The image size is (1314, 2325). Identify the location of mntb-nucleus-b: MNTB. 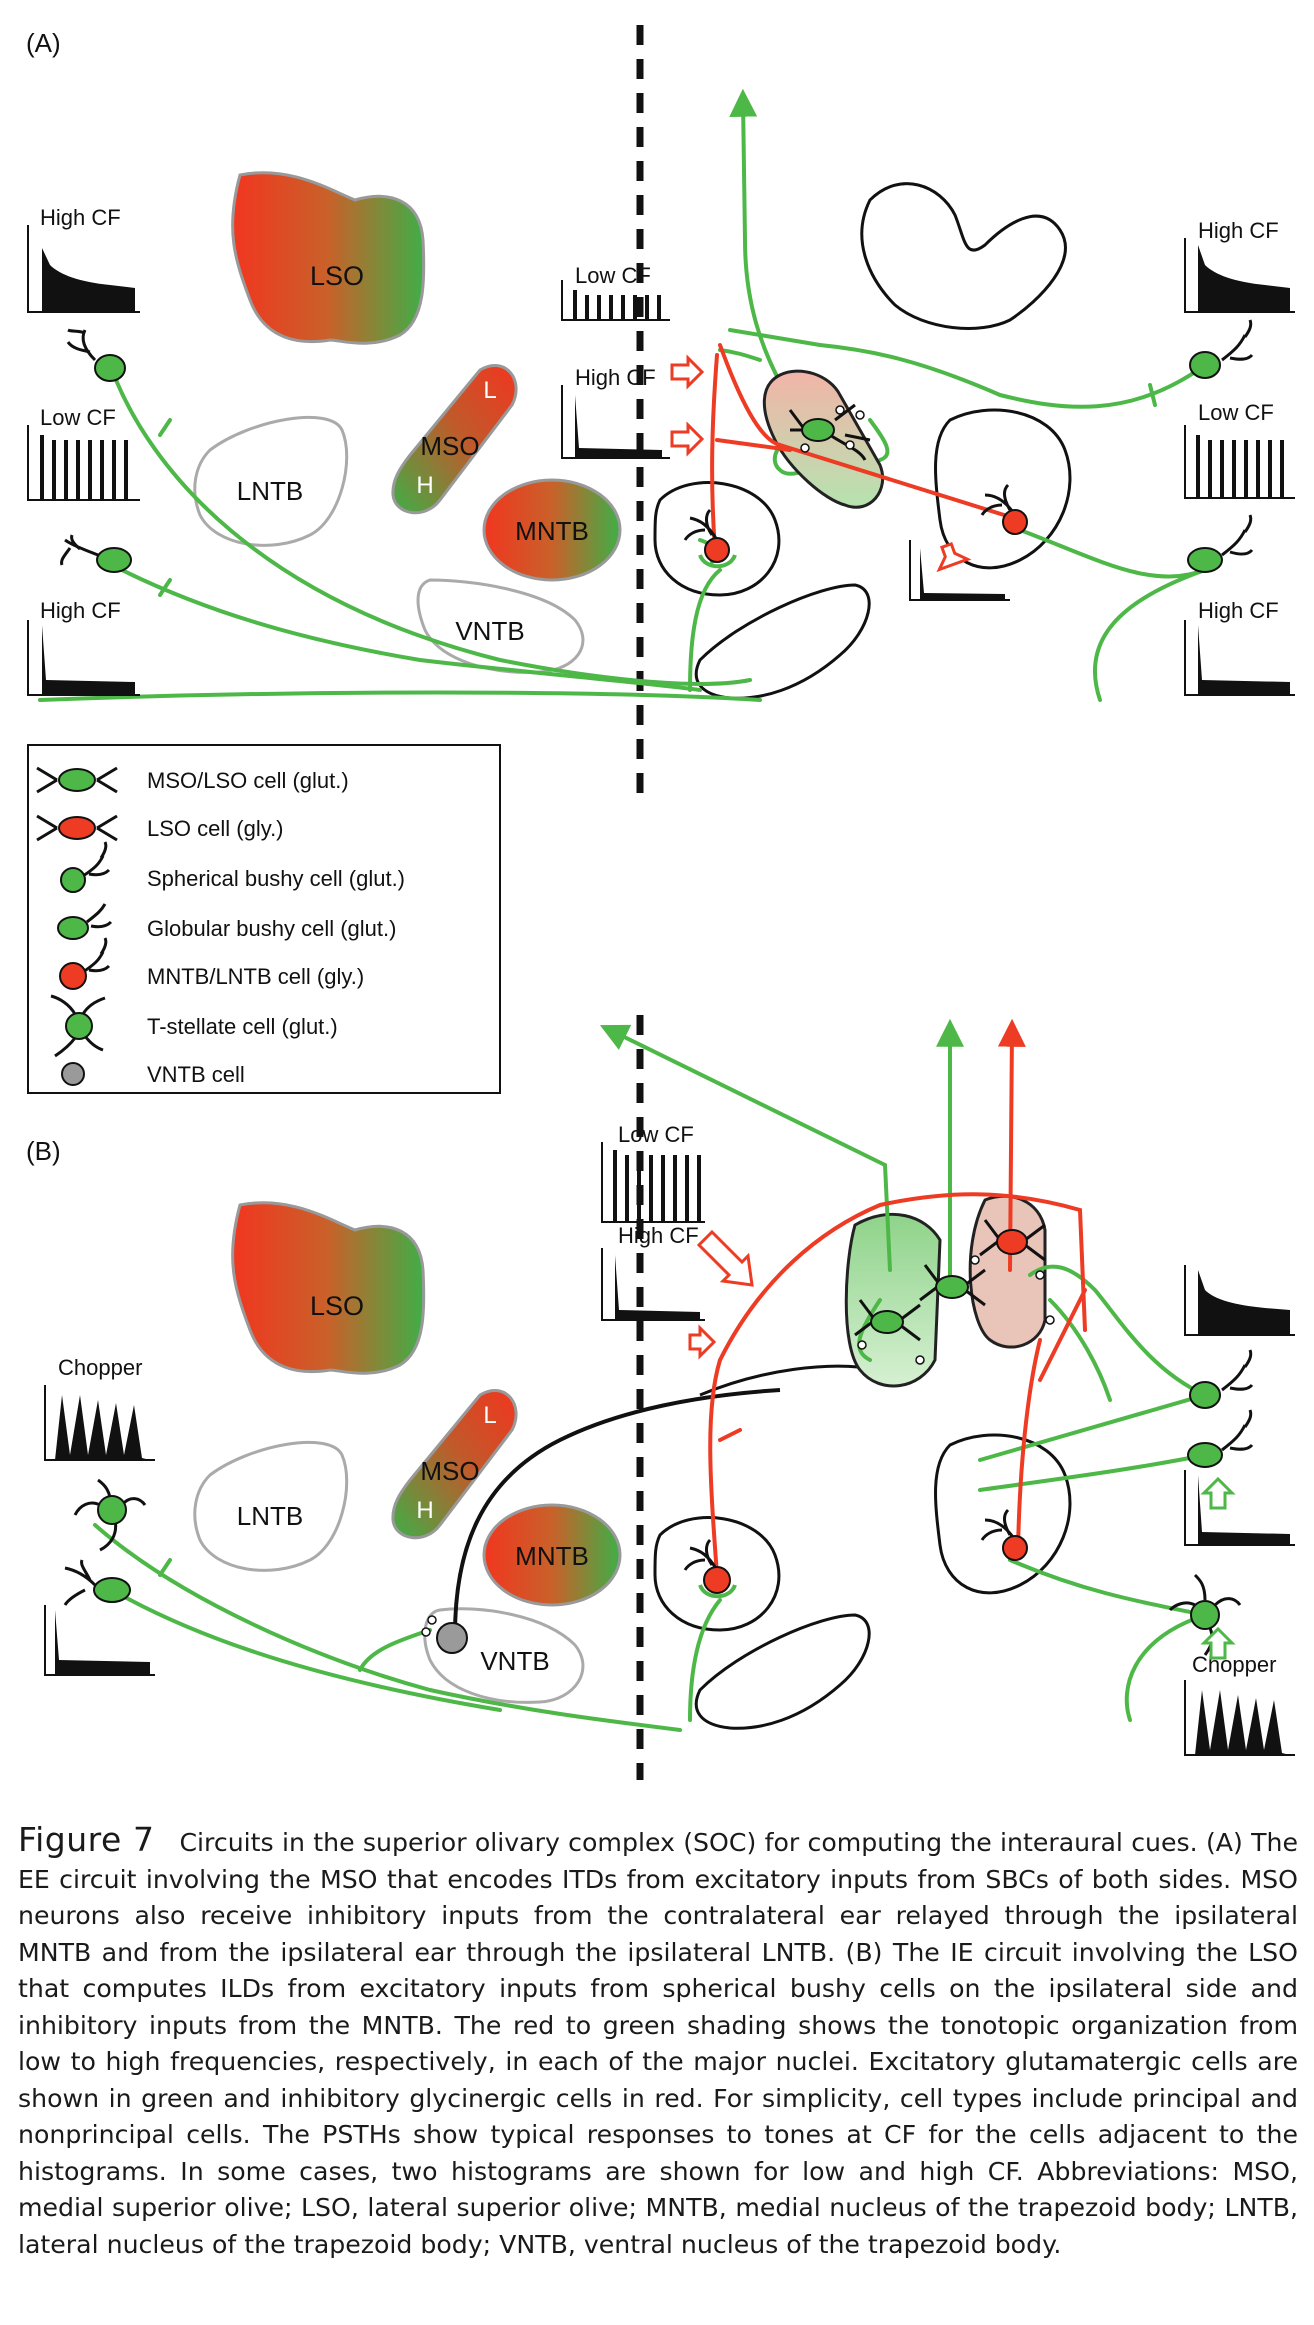
(552, 1555).